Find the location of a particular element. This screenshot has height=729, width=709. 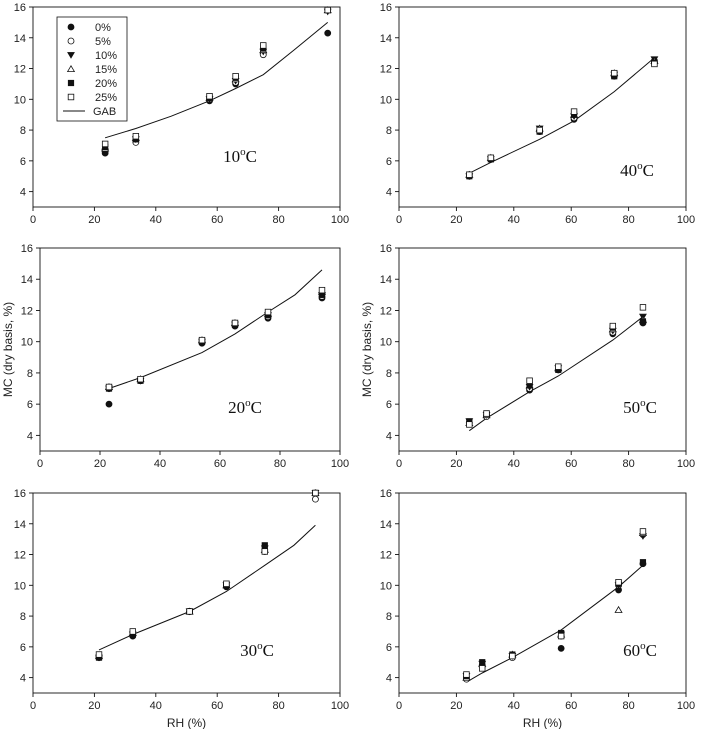

legend-label: 15% is located at coordinates (106, 70).